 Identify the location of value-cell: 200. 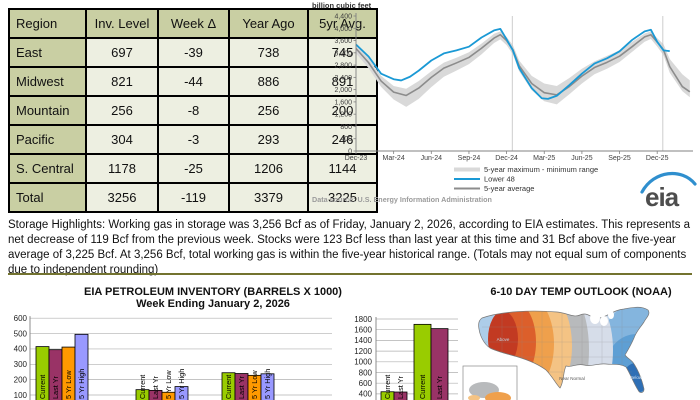
(342, 110).